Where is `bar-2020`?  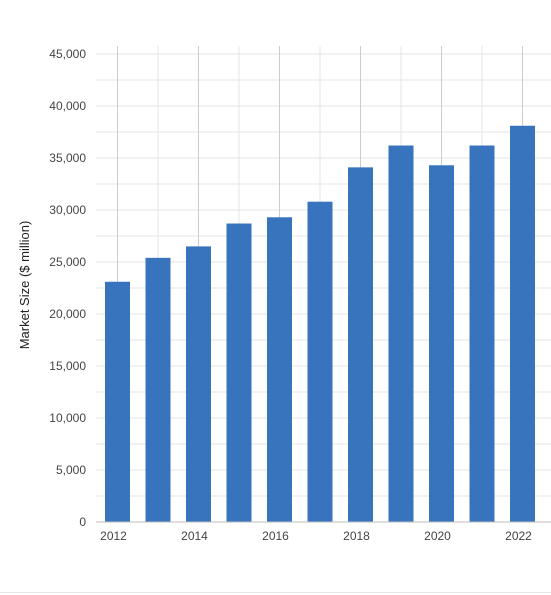
bar-2020 is located at coordinates (441, 343).